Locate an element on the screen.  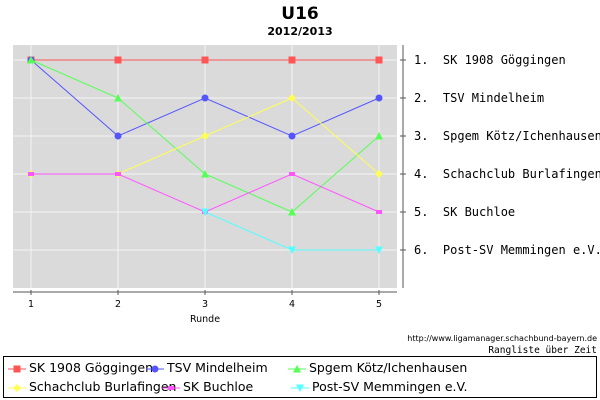
x-tick-label: 2 is located at coordinates (118, 304).